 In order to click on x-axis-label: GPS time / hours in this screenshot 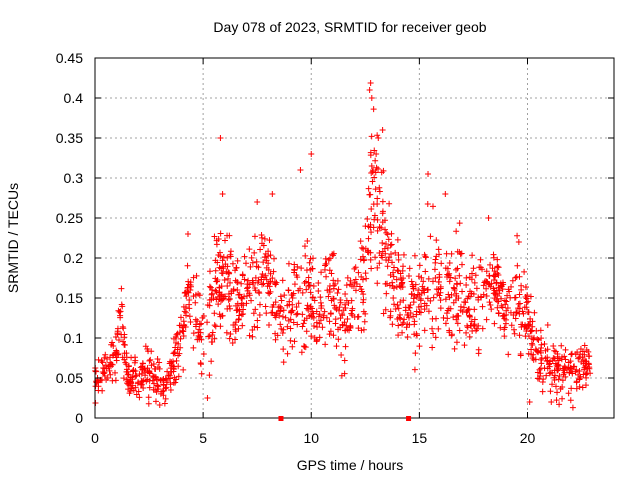, I will do `click(350, 465)`.